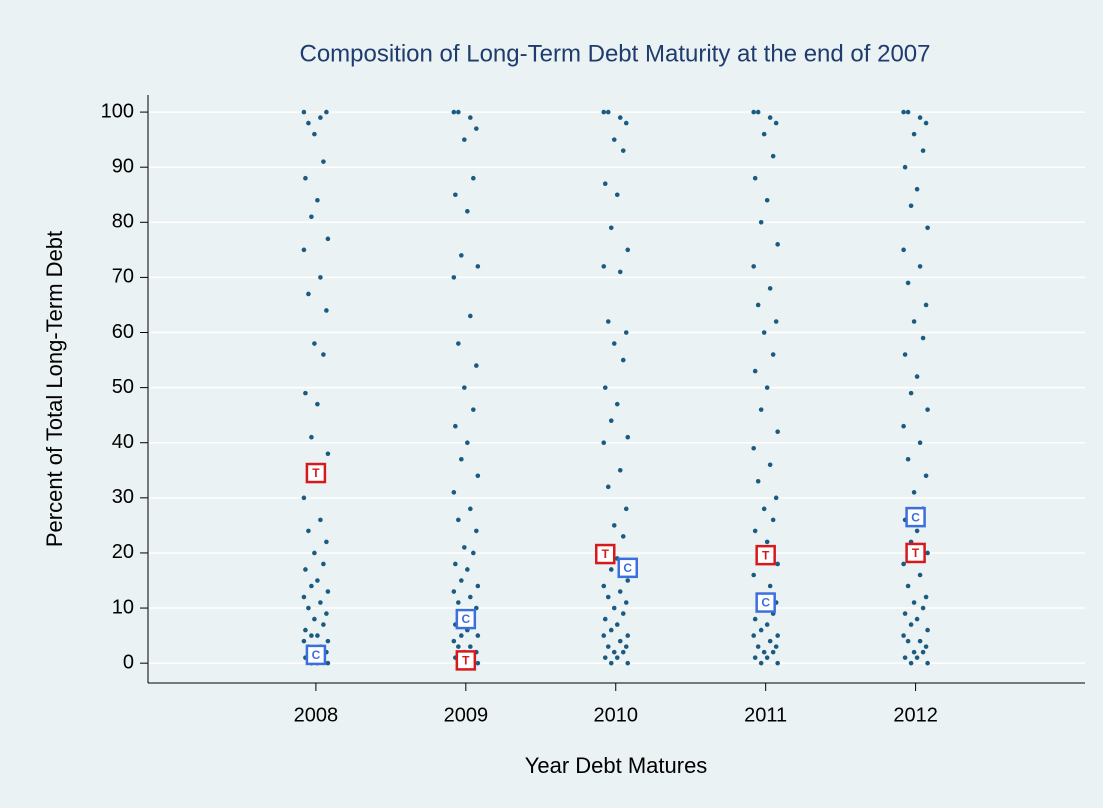 Image resolution: width=1103 pixels, height=808 pixels. I want to click on y-axis-label: Percent of Total Long-Term Debt, so click(54, 389).